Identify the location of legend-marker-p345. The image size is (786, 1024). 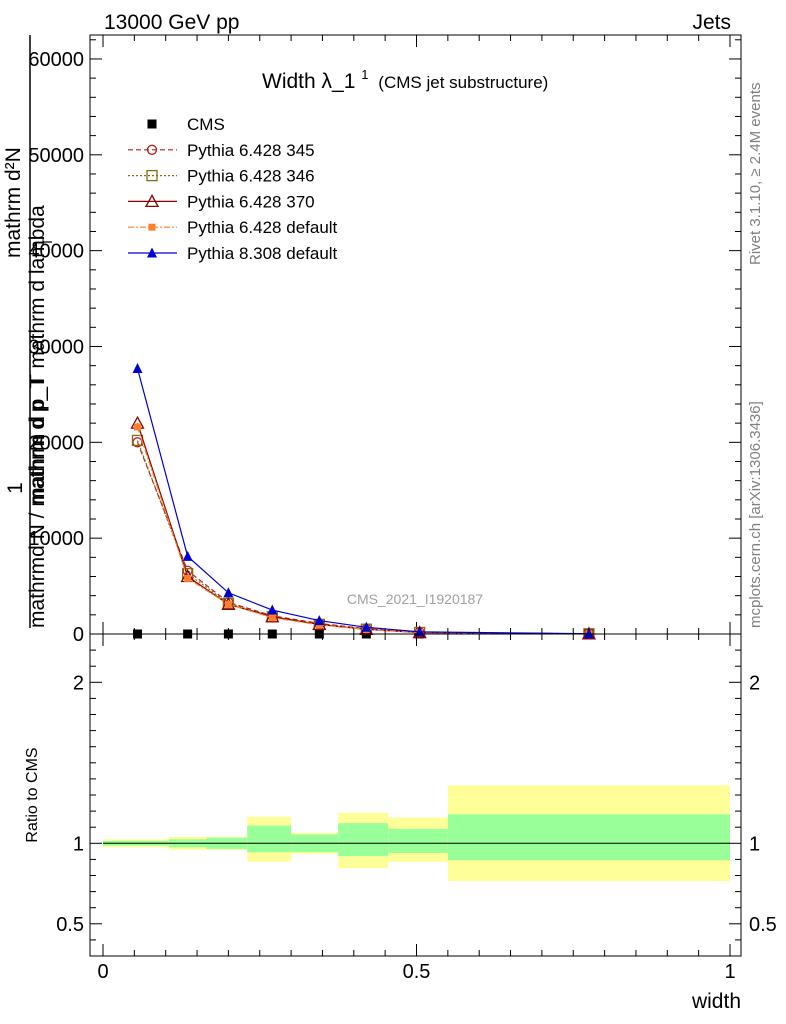
(152, 149).